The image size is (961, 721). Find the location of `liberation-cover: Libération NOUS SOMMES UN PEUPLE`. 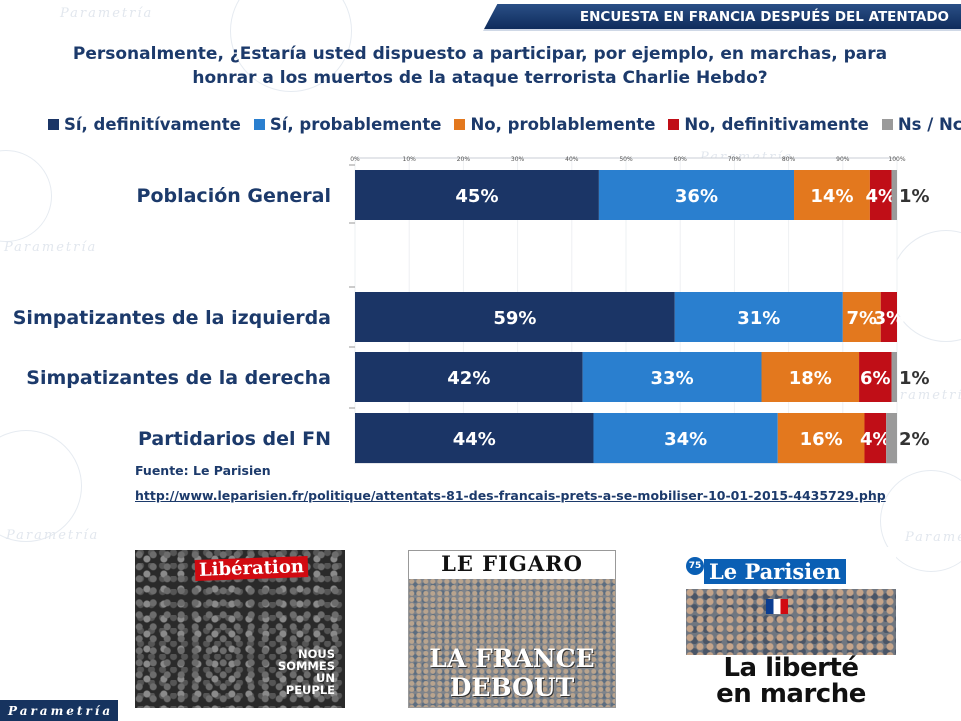

liberation-cover: Libération NOUS SOMMES UN PEUPLE is located at coordinates (240, 629).